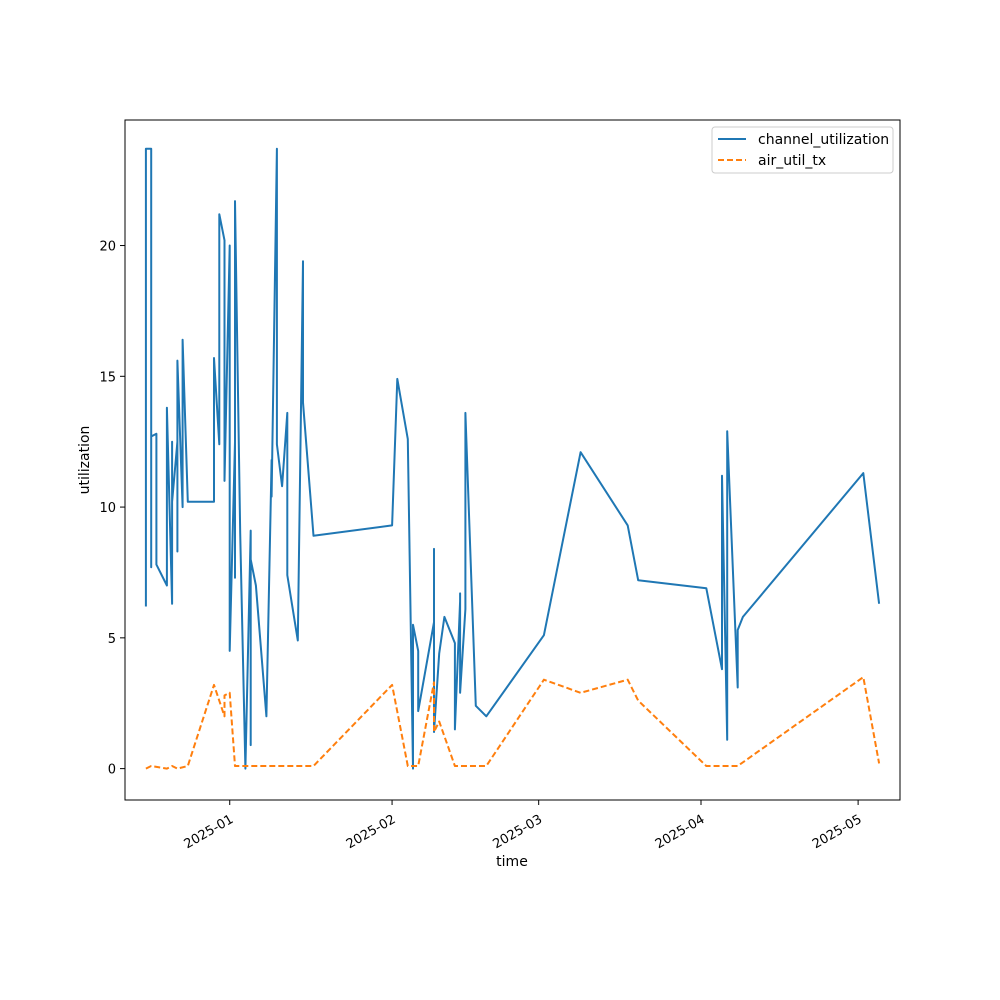 This screenshot has width=1000, height=1000. I want to click on legend-label-channel-utilization: channel_utilization, so click(823, 140).